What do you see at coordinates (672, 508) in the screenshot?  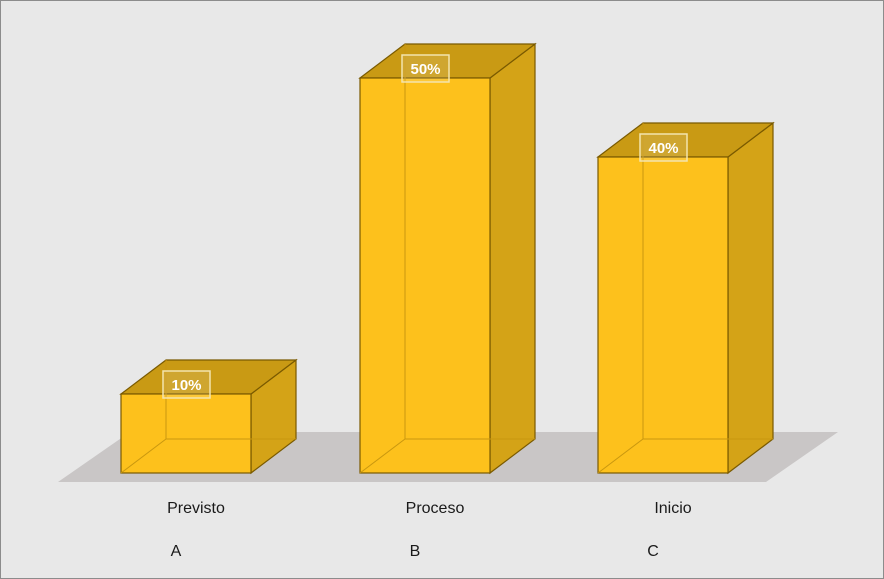 I see `category-label: Inicio` at bounding box center [672, 508].